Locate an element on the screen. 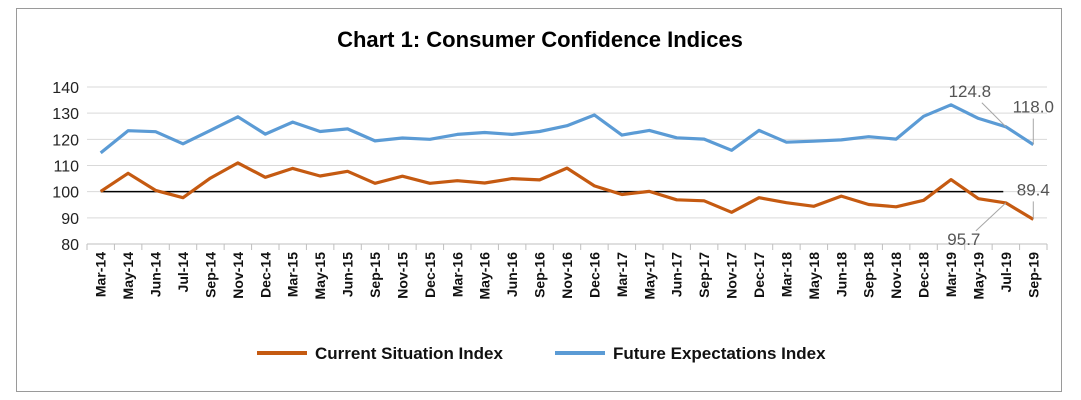  x-tick-label: Jun-16 is located at coordinates (512, 274).